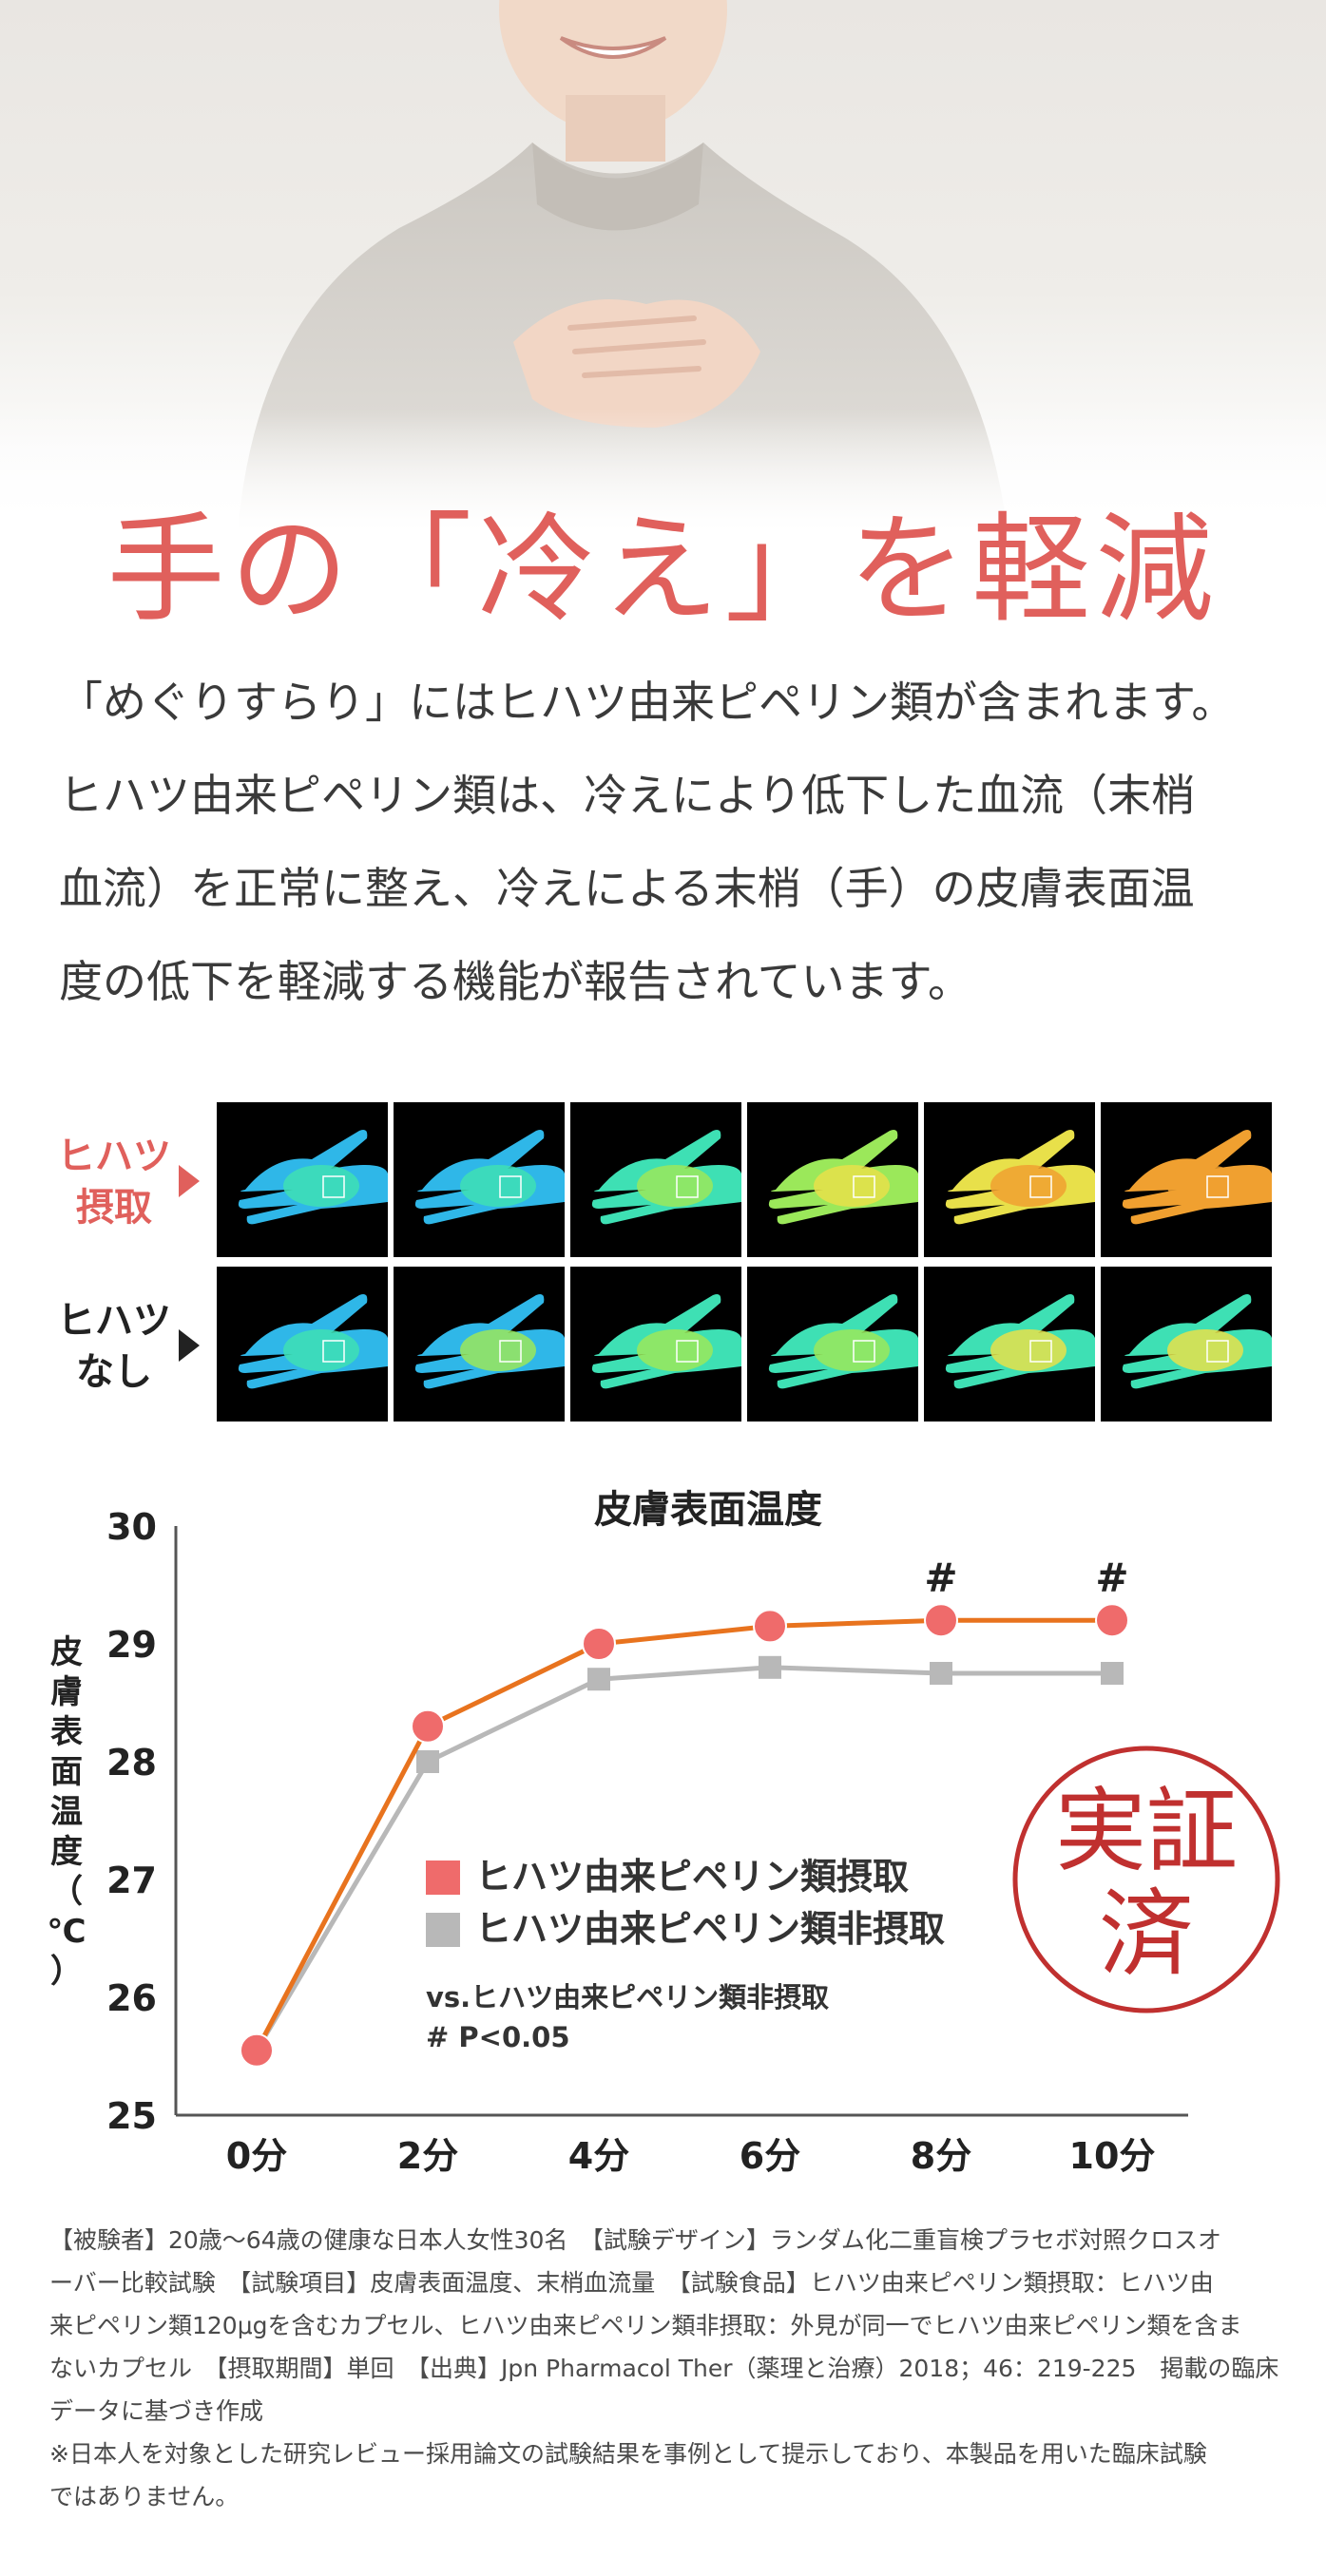 The image size is (1326, 2576). I want to click on series-line-intake, so click(683, 1834).